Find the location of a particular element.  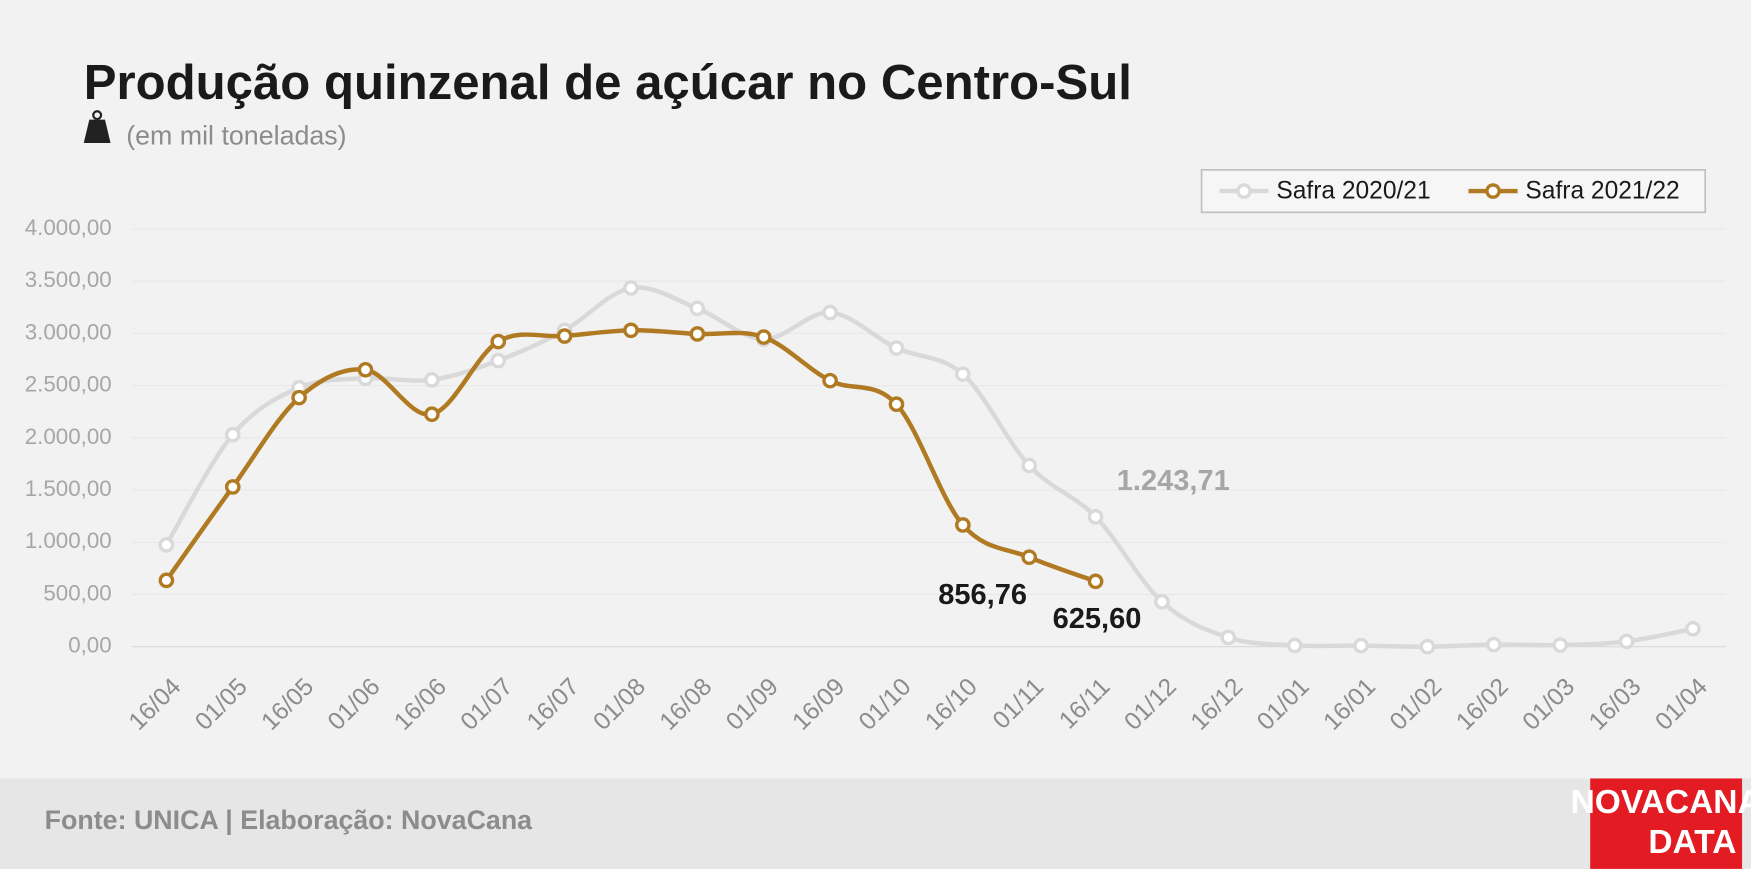

y-tick-label: 3.500,00 is located at coordinates (68, 279).